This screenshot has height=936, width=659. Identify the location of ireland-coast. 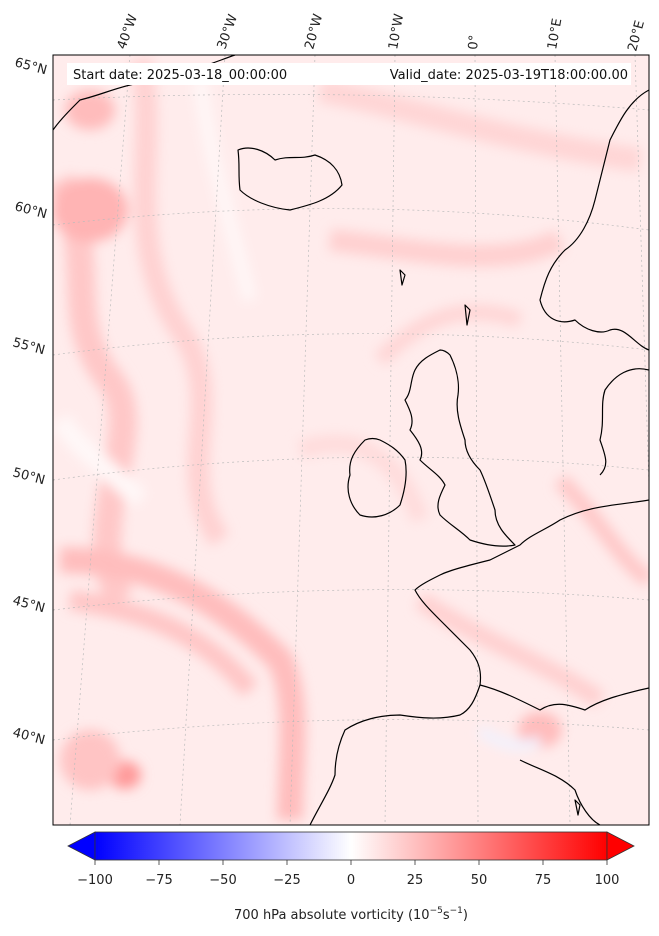
(377, 477).